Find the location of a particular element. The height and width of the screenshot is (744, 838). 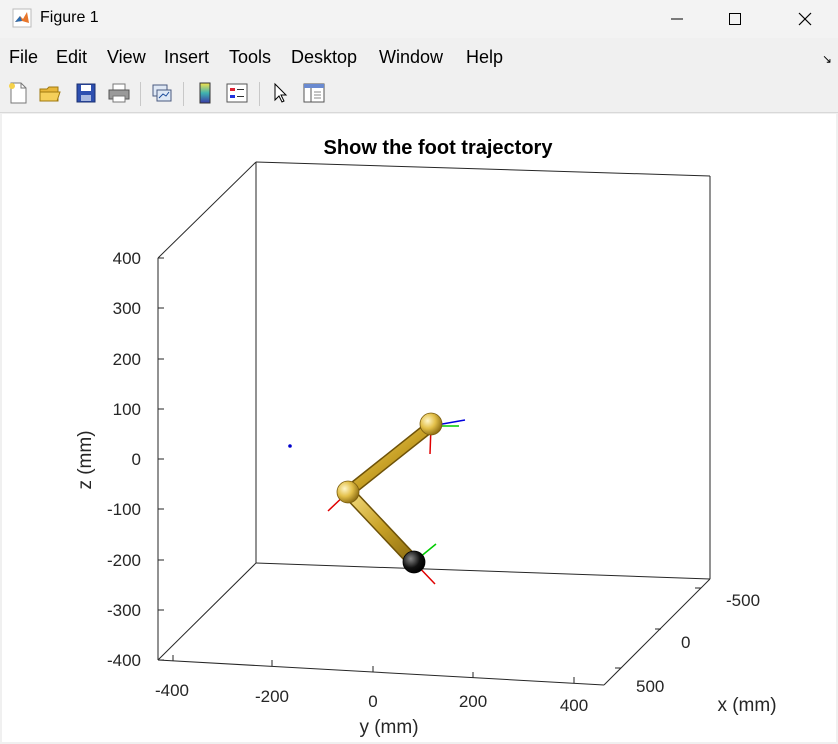

menu-help: Help is located at coordinates (485, 57).